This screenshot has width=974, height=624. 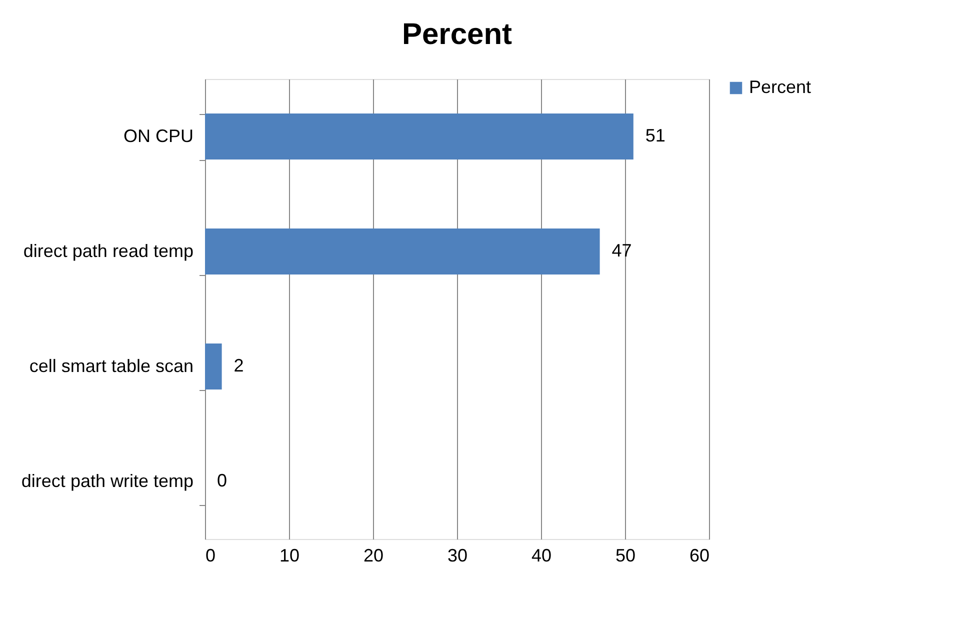 I want to click on x-tick-label: 20, so click(x=373, y=556).